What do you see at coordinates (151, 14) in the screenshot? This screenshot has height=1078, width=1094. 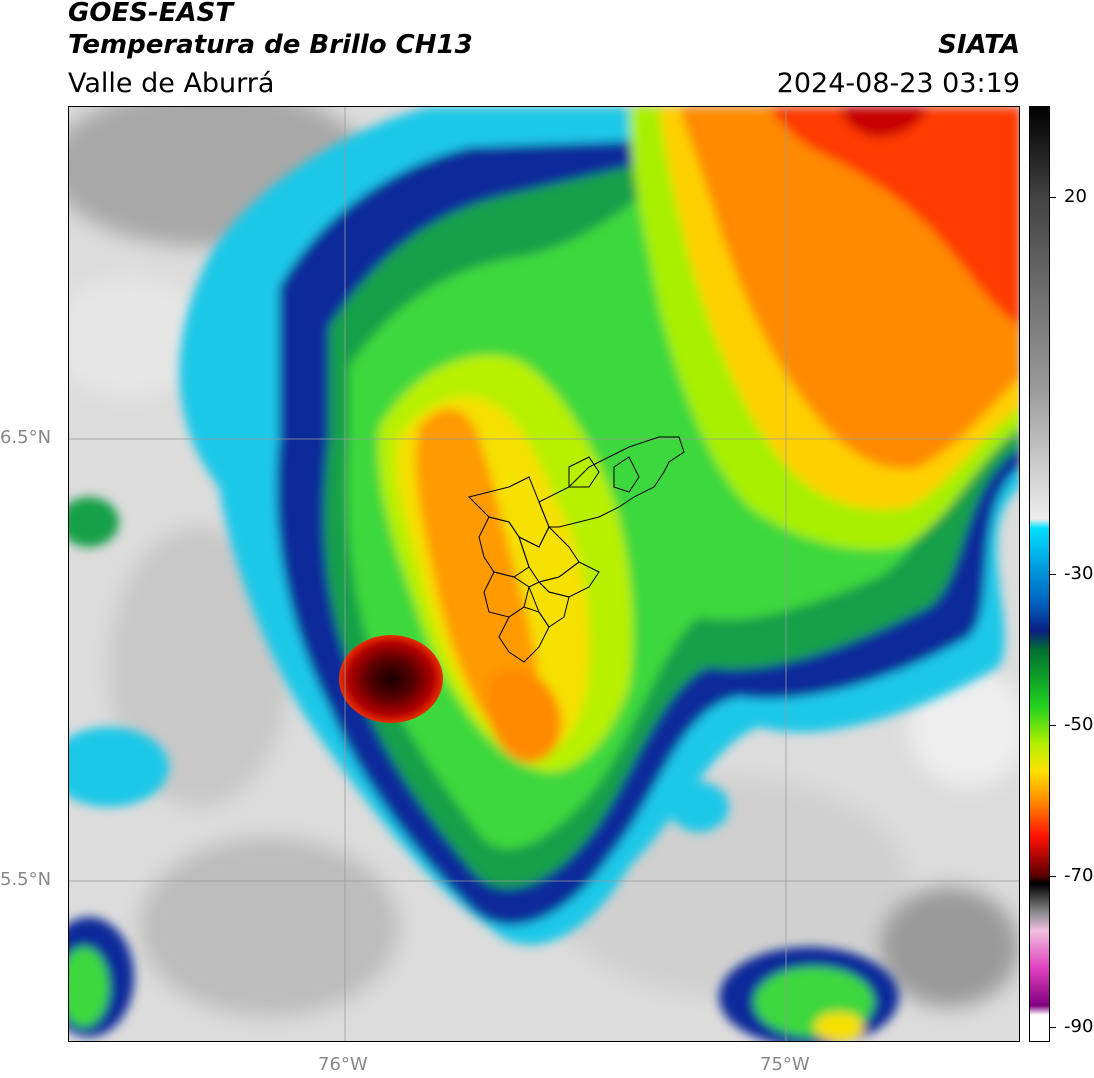 I see `satellite-title: GOES-EAST` at bounding box center [151, 14].